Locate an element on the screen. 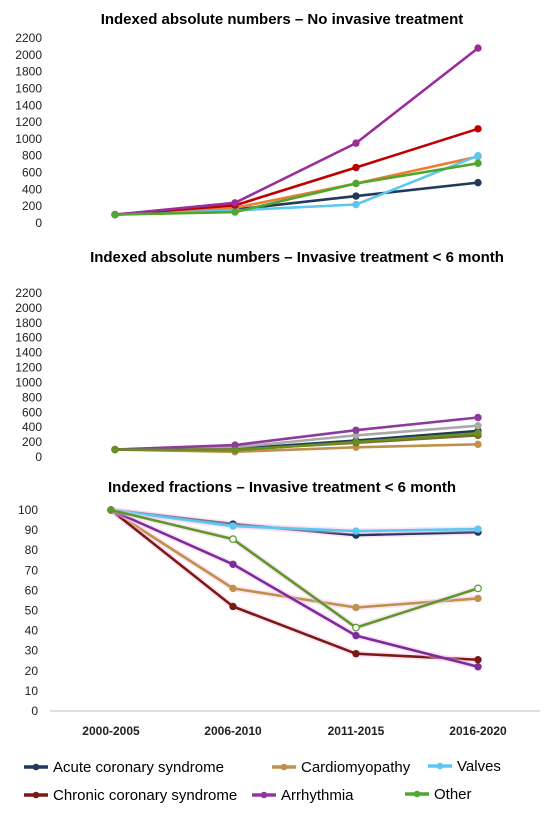 This screenshot has height=817, width=550. legend-item: Valves is located at coordinates (464, 766).